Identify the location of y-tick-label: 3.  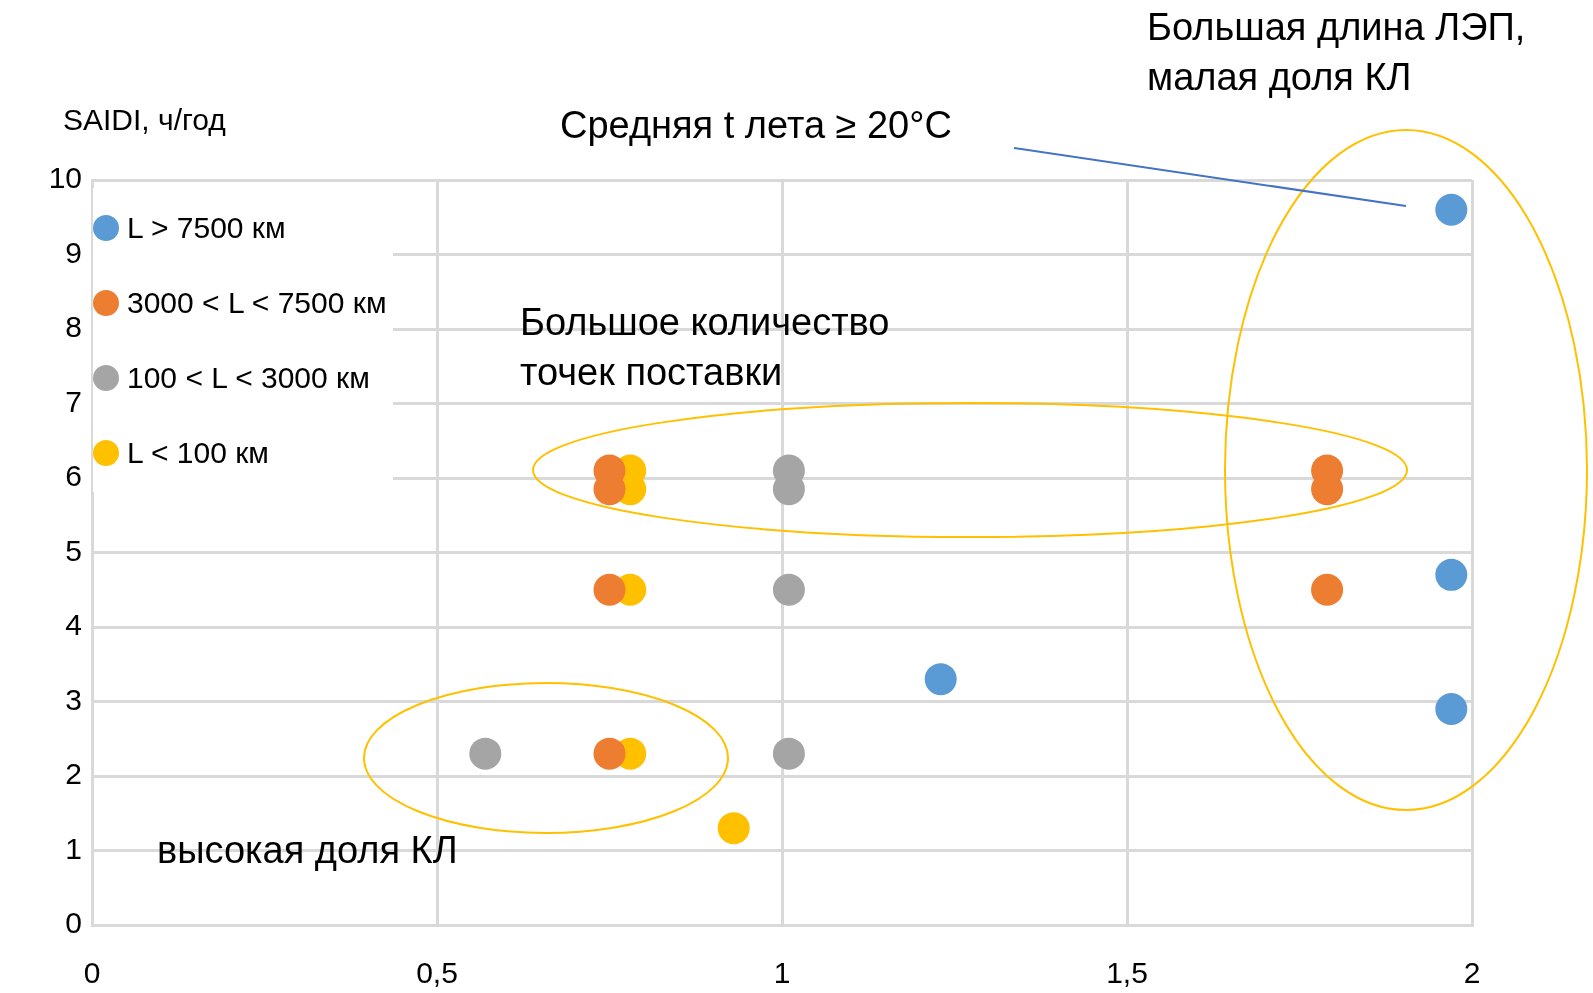
(73, 699).